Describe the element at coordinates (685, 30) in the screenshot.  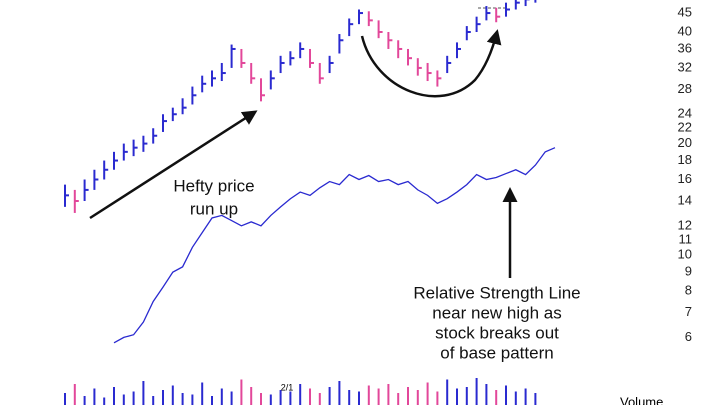
I see `y-tick-label: 40` at that location.